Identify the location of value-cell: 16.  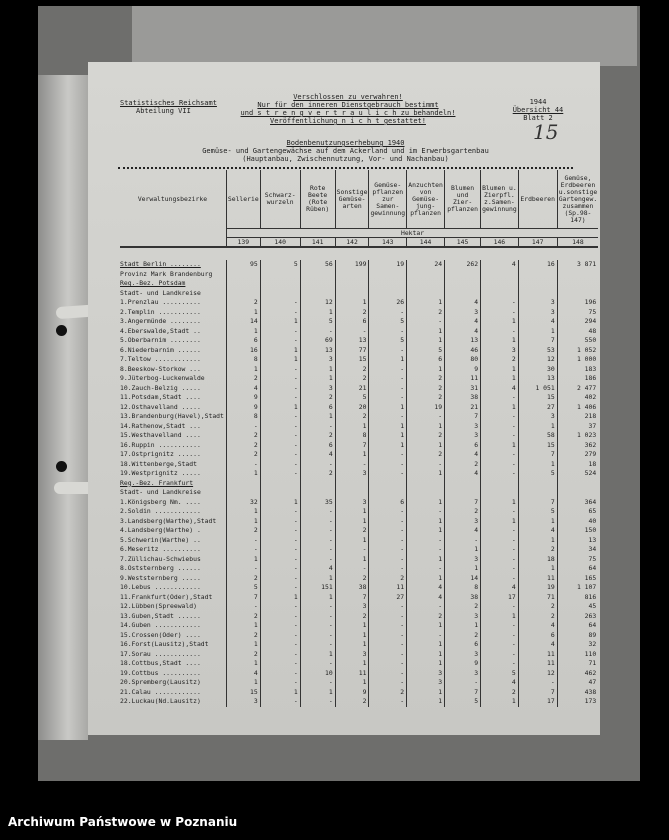
(537, 265).